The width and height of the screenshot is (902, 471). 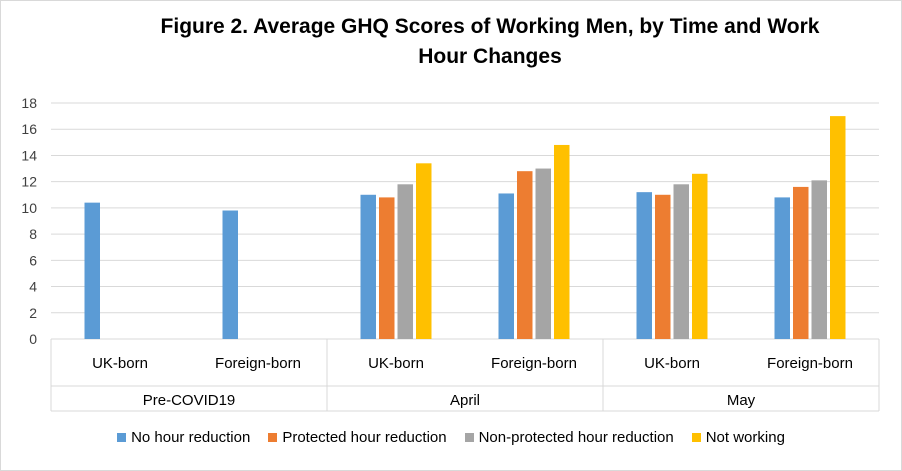 What do you see at coordinates (29, 155) in the screenshot?
I see `y-tick-label: 14` at bounding box center [29, 155].